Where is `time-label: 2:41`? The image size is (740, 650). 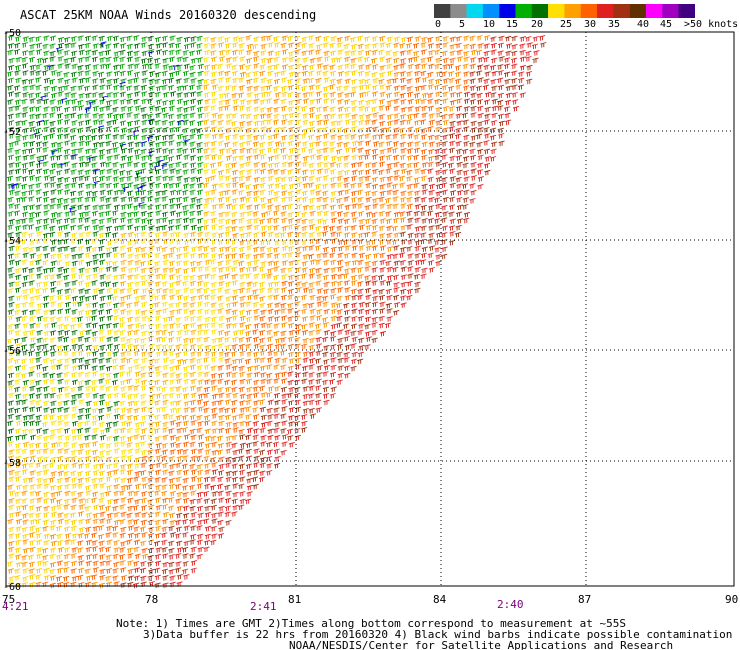
time-label: 2:41 is located at coordinates (263, 606).